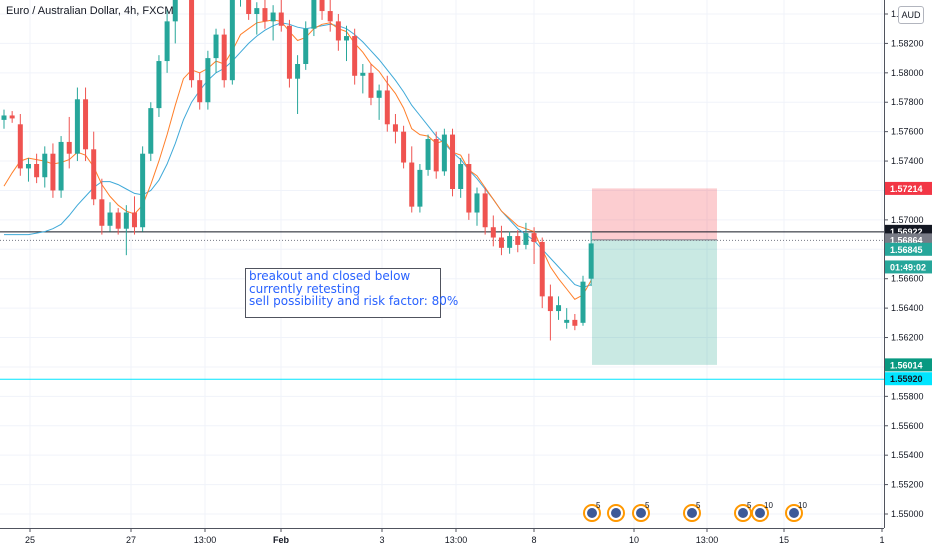 This screenshot has height=550, width=932. What do you see at coordinates (907, 455) in the screenshot?
I see `price-tick-label: 1.55400` at bounding box center [907, 455].